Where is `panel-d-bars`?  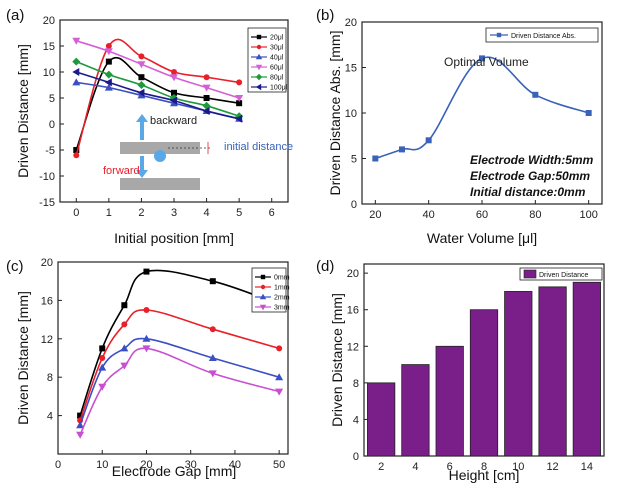
panel-d-bars is located at coordinates (484, 369).